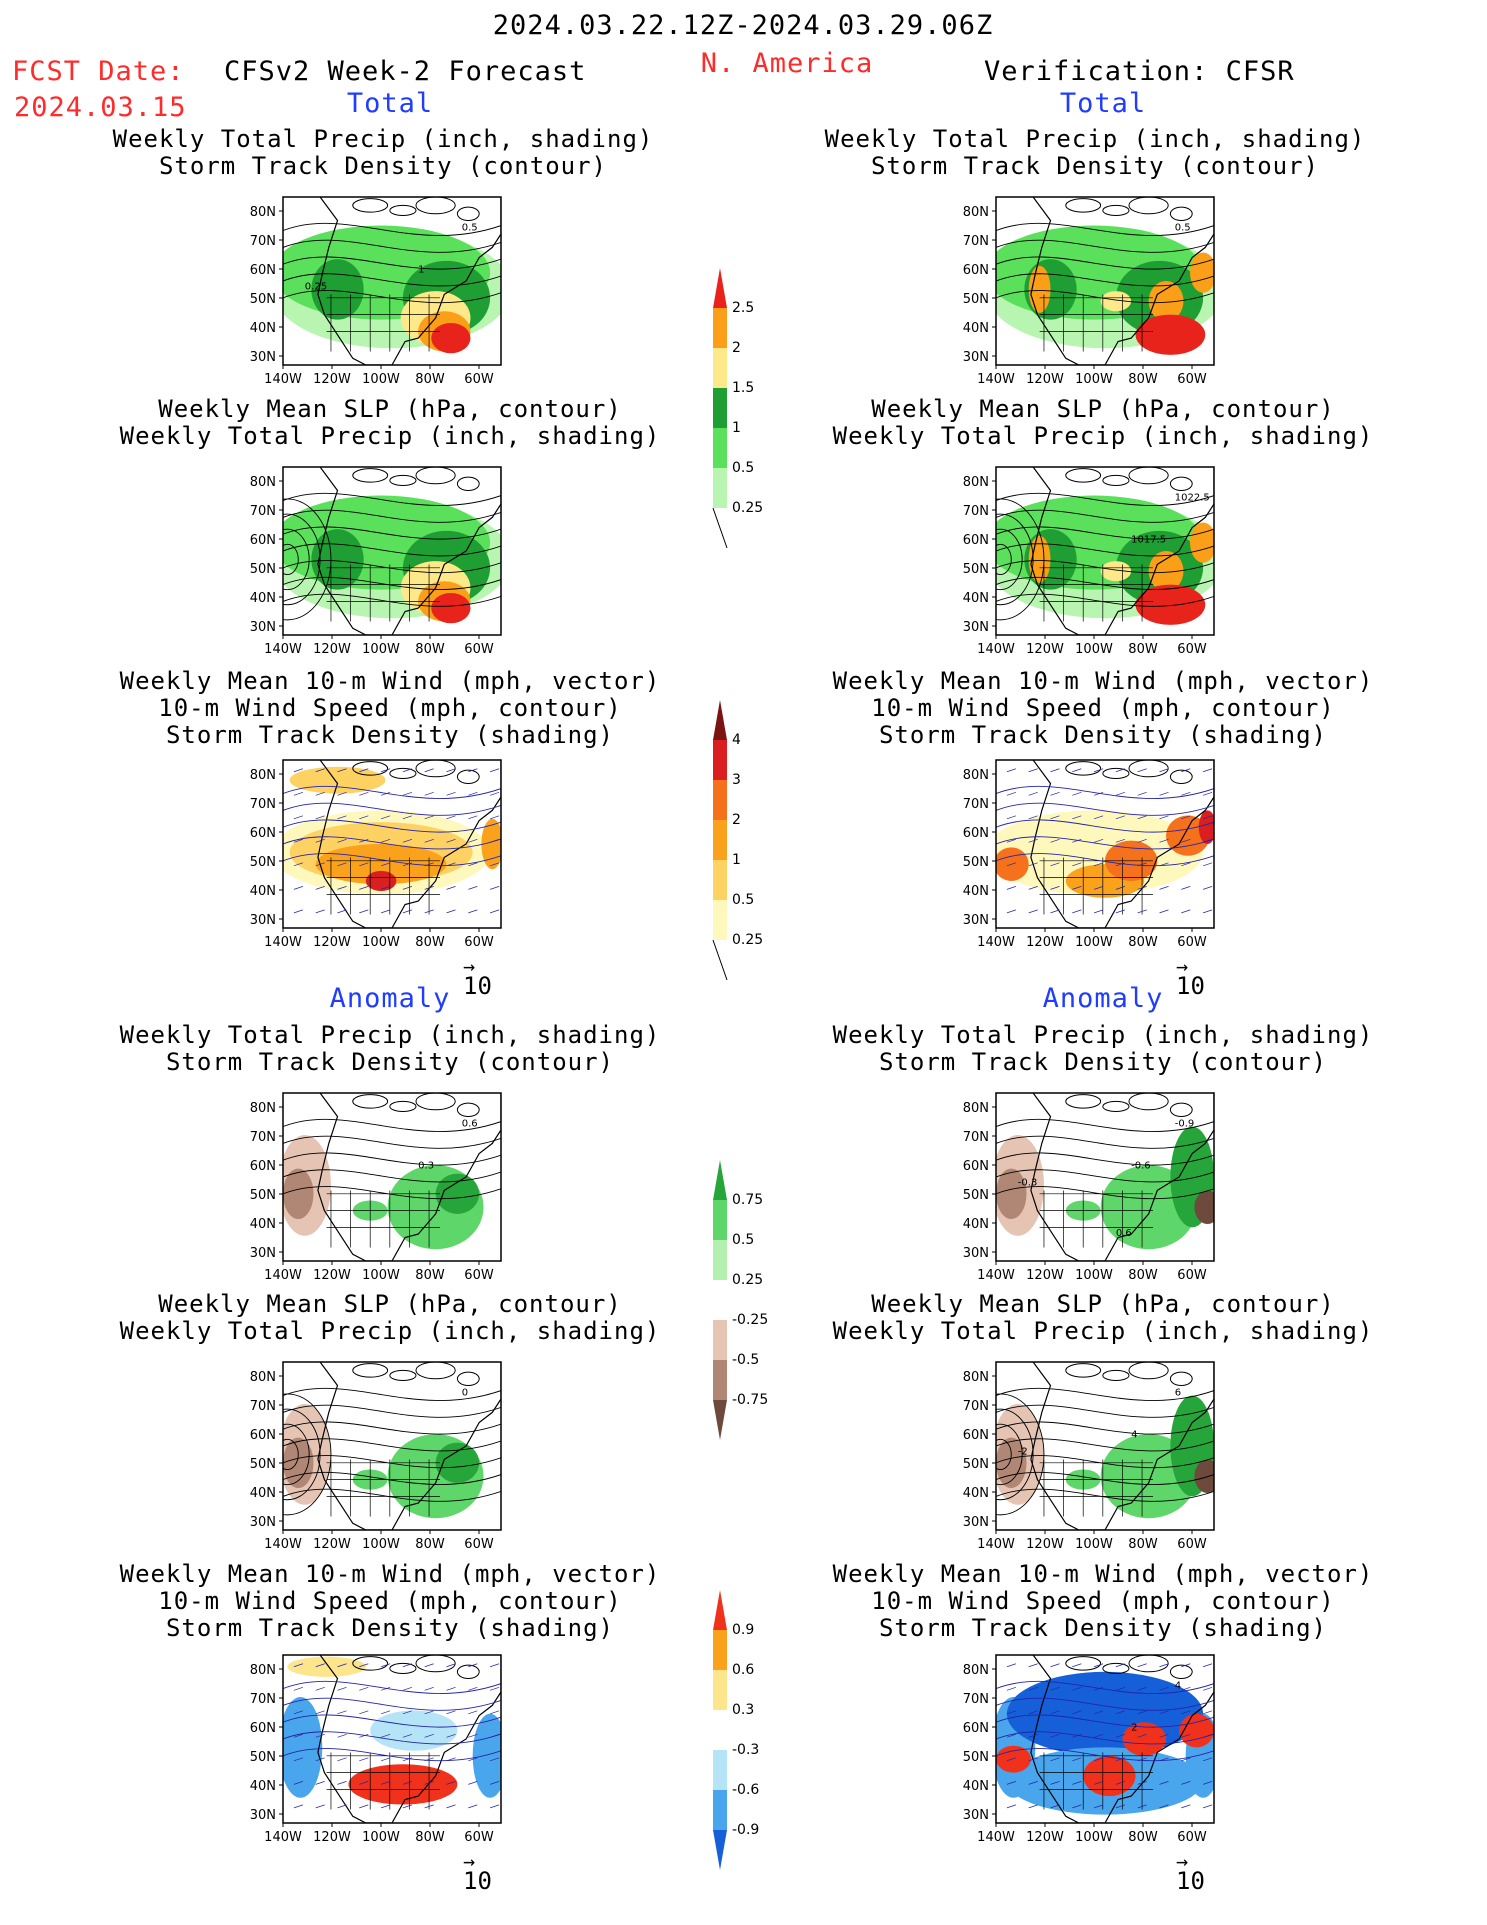 The image size is (1487, 1925). I want to click on map-content: 6 4 -2, so click(1105, 1446).